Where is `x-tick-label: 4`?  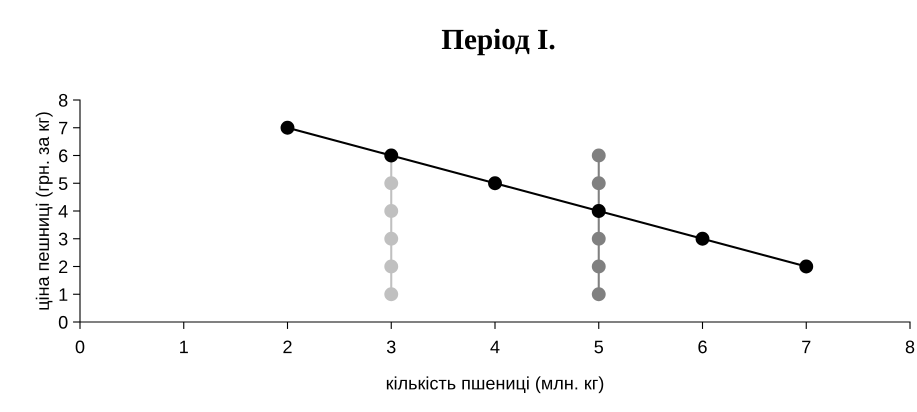
x-tick-label: 4 is located at coordinates (495, 347).